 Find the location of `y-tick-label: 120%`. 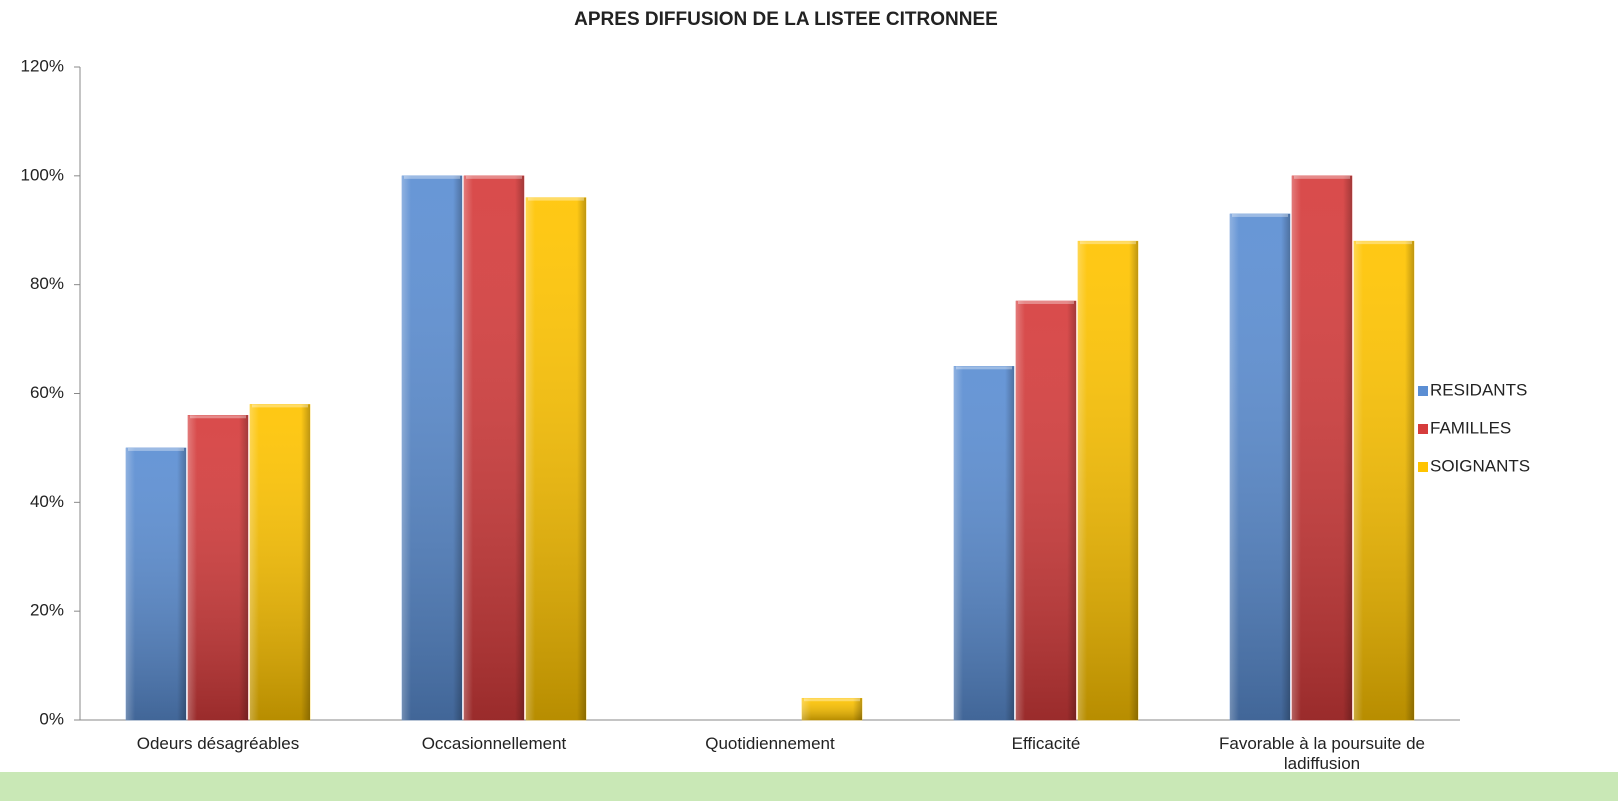

y-tick-label: 120% is located at coordinates (42, 65).